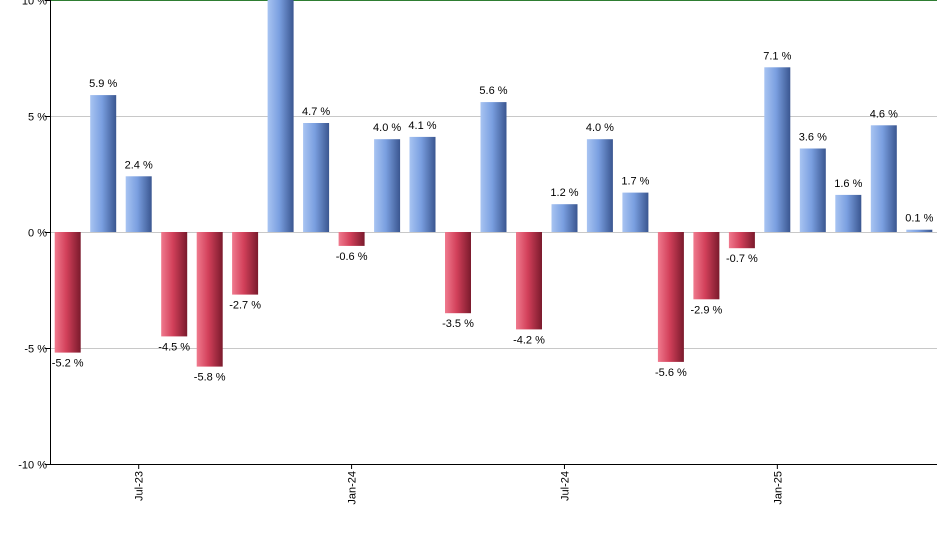 This screenshot has width=940, height=550. What do you see at coordinates (529, 340) in the screenshot?
I see `data-label: -4.2 %` at bounding box center [529, 340].